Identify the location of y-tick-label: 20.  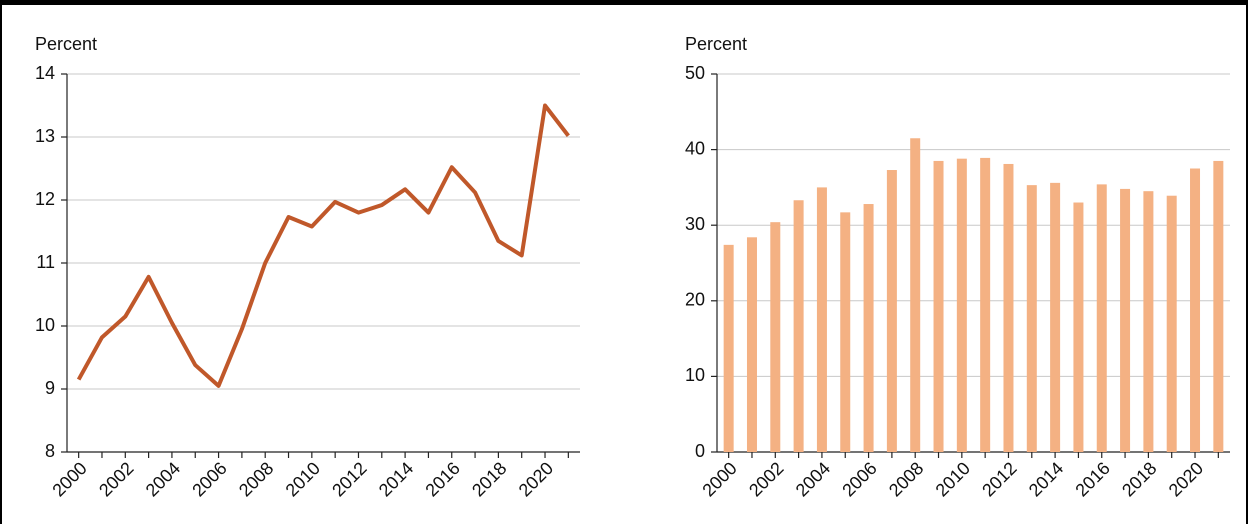
(695, 300).